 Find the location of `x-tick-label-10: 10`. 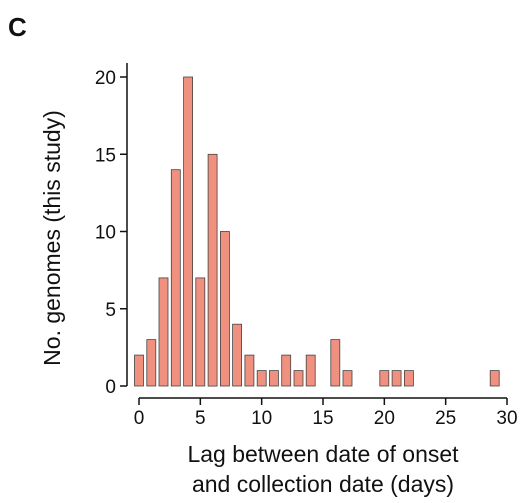

x-tick-label-10: 10 is located at coordinates (261, 418).